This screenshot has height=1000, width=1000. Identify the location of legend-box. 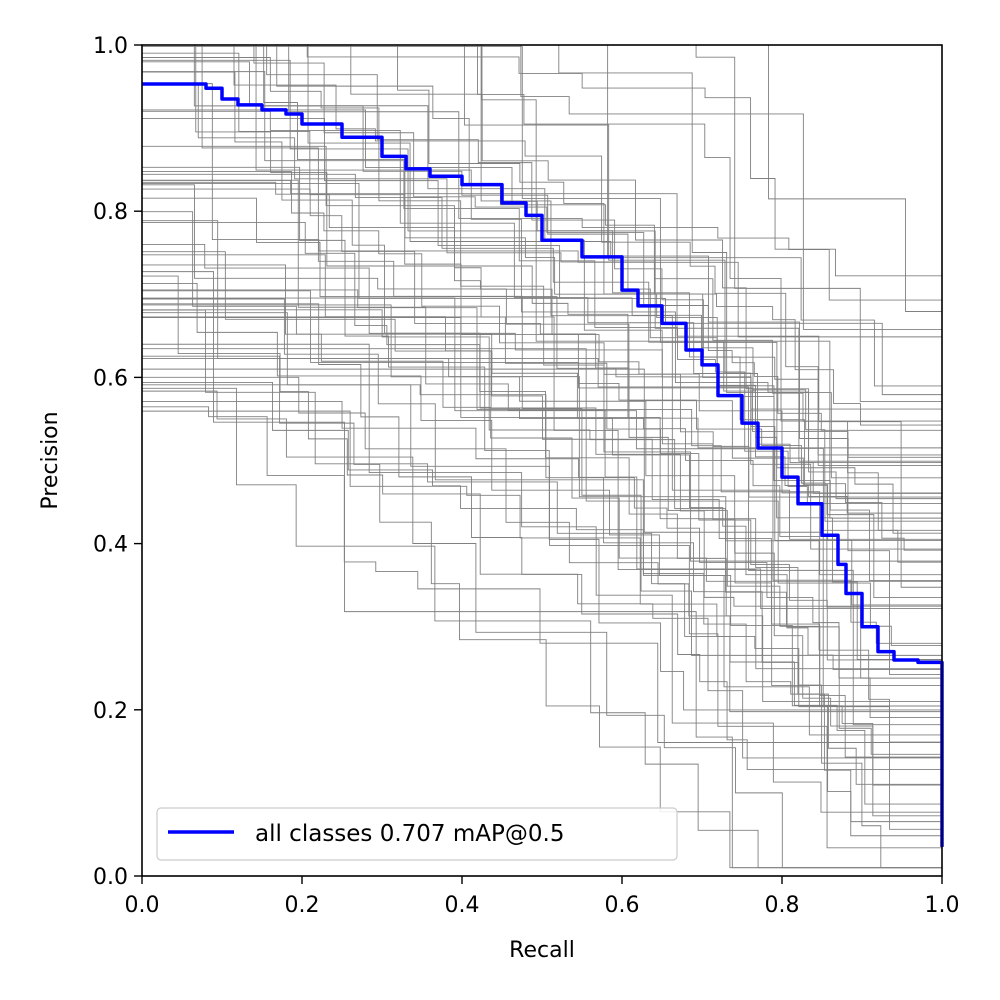
(417, 834).